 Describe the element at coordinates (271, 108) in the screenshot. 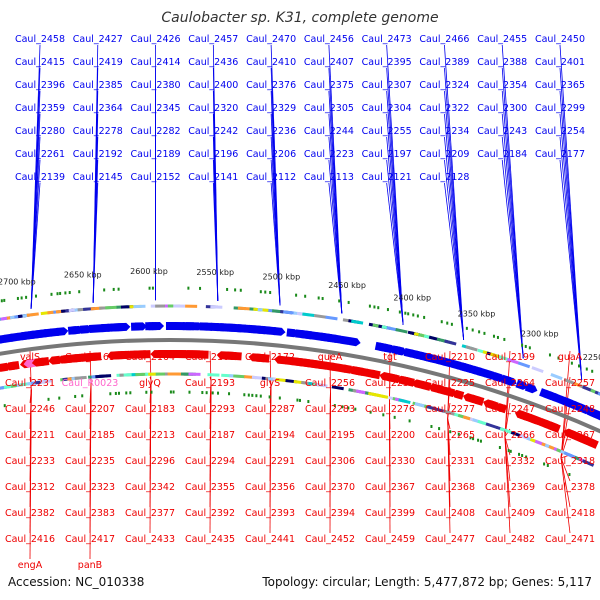

I see `forward-gene-label: Caul_2329` at that location.